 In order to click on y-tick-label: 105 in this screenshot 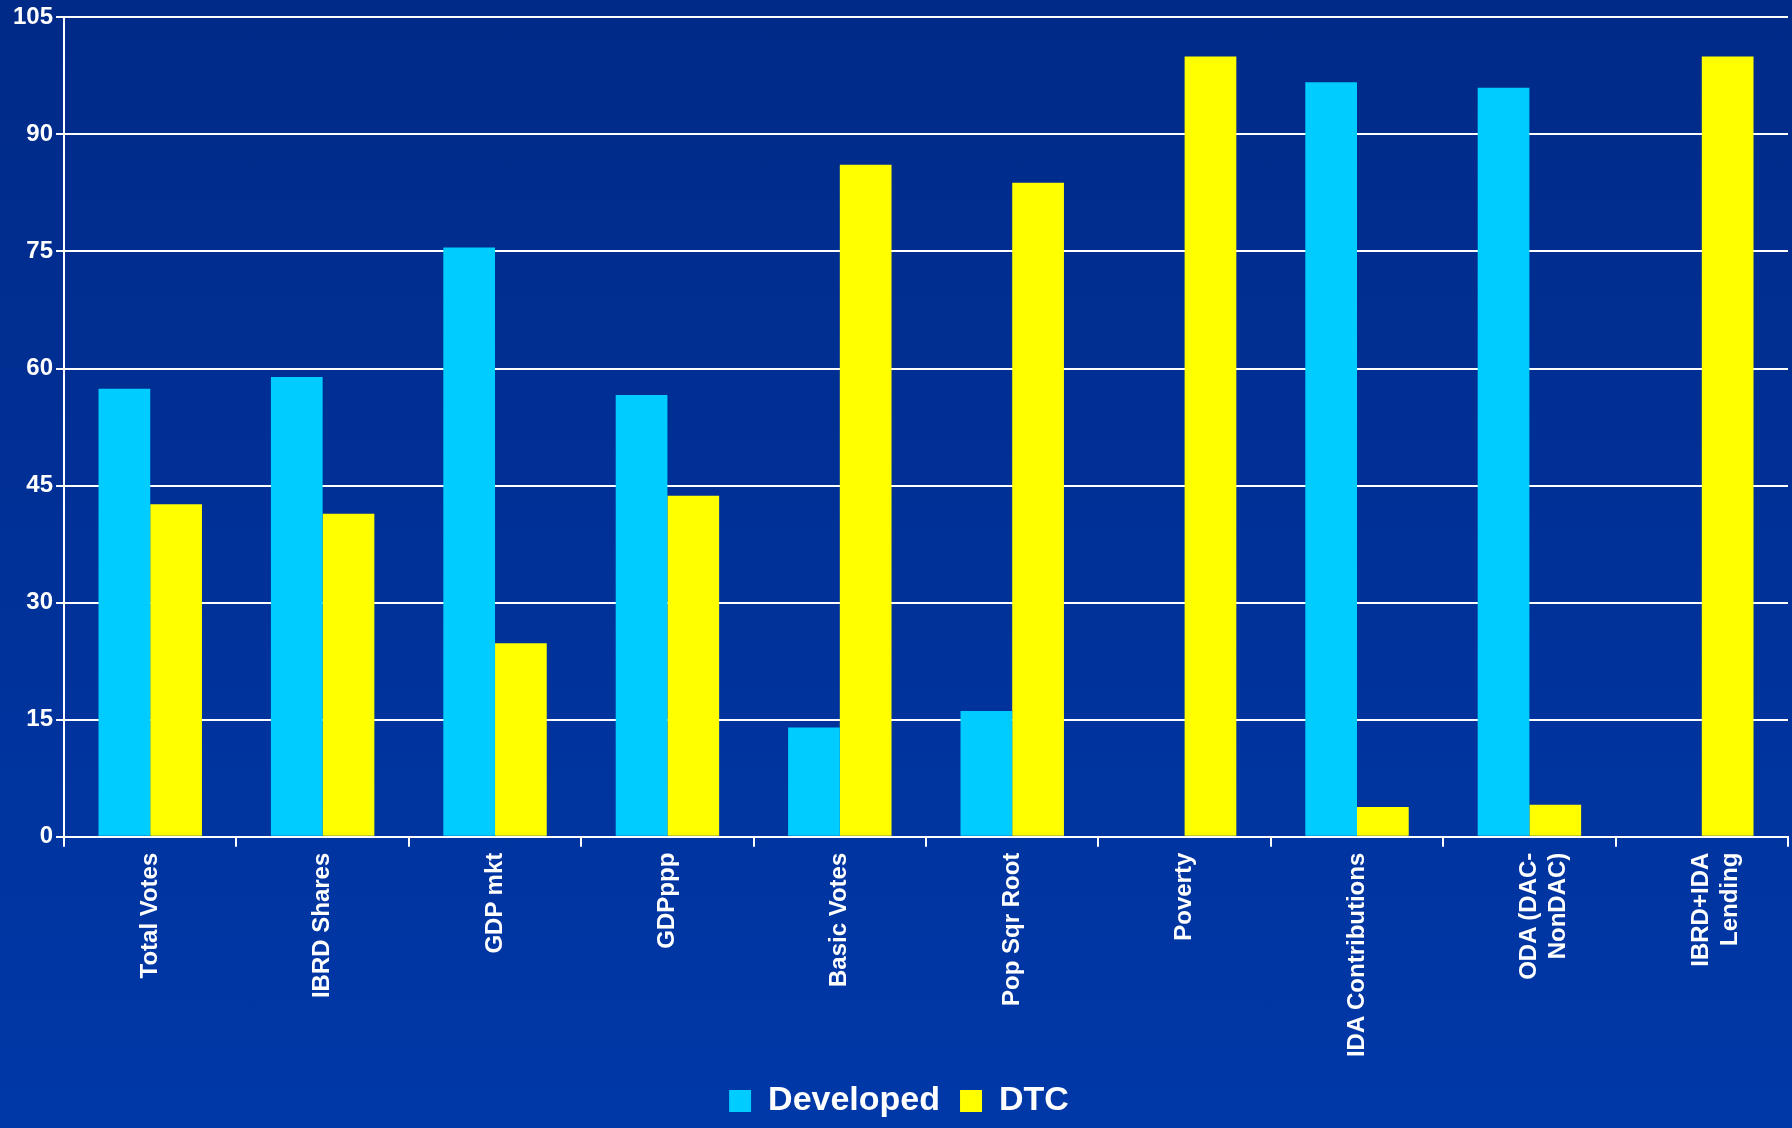, I will do `click(33, 16)`.